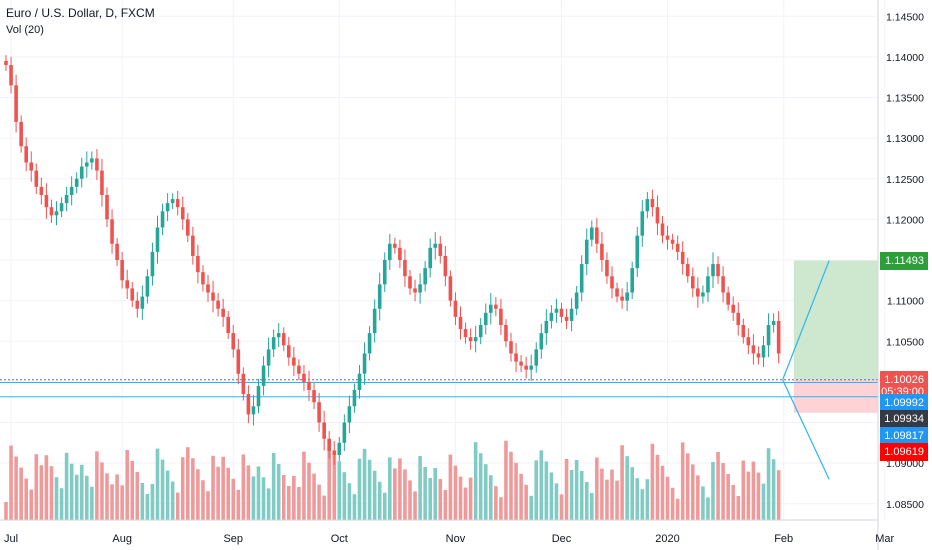 The image size is (932, 550). What do you see at coordinates (80, 13) in the screenshot?
I see `chart-title: Euro / U.S. Dollar, D, FXCM` at bounding box center [80, 13].